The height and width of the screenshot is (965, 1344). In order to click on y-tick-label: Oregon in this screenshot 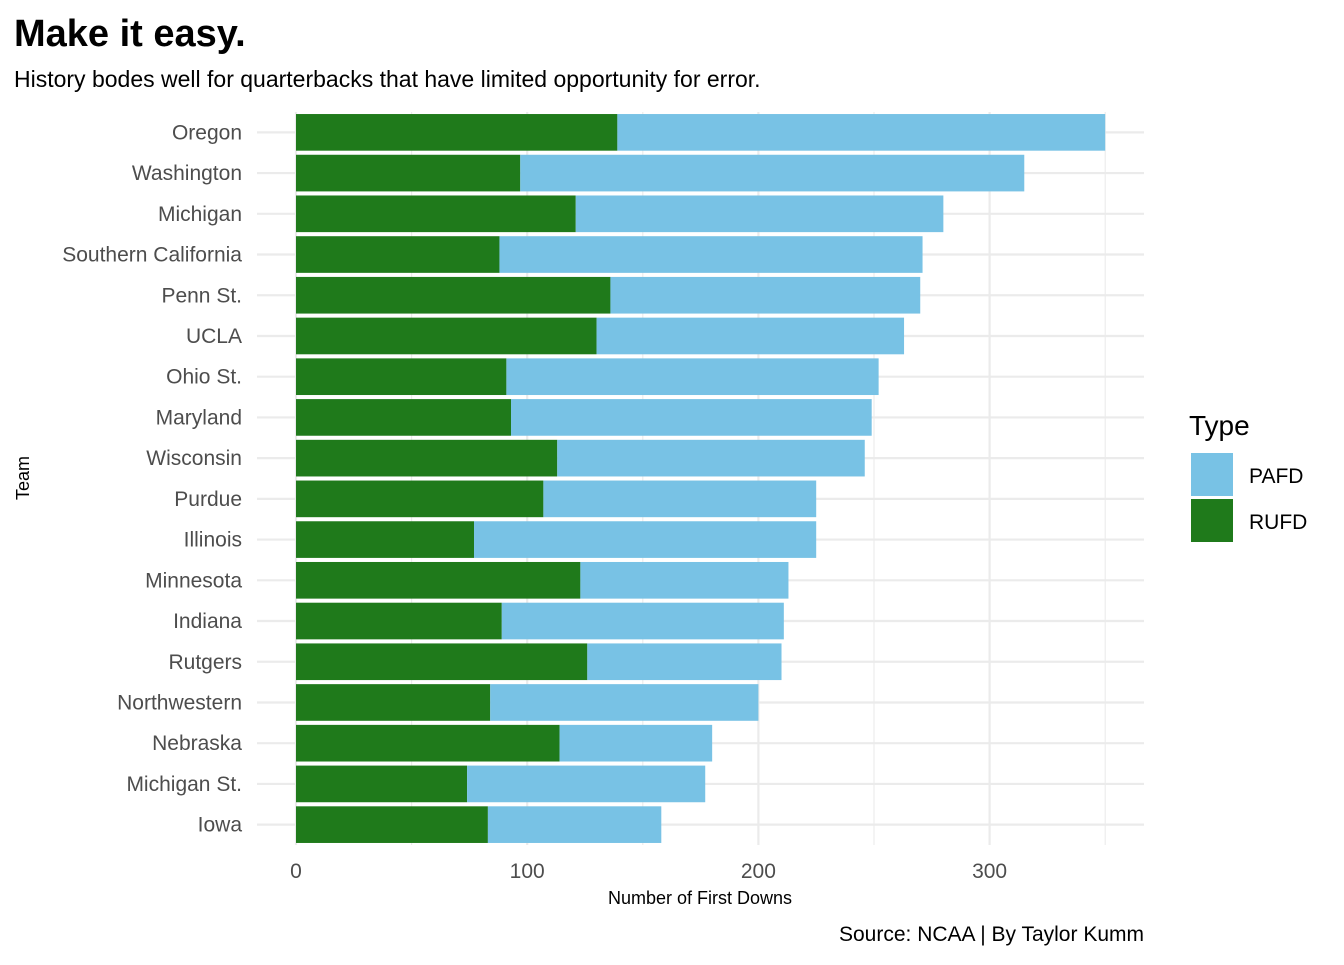, I will do `click(207, 132)`.